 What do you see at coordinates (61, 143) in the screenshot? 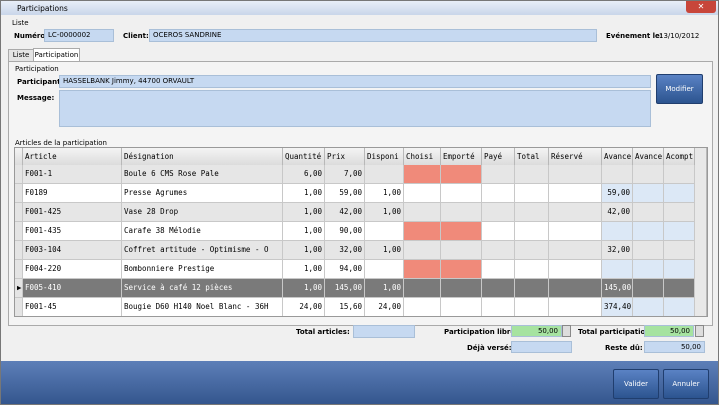
I see `group-label: Articles de la participation` at bounding box center [61, 143].